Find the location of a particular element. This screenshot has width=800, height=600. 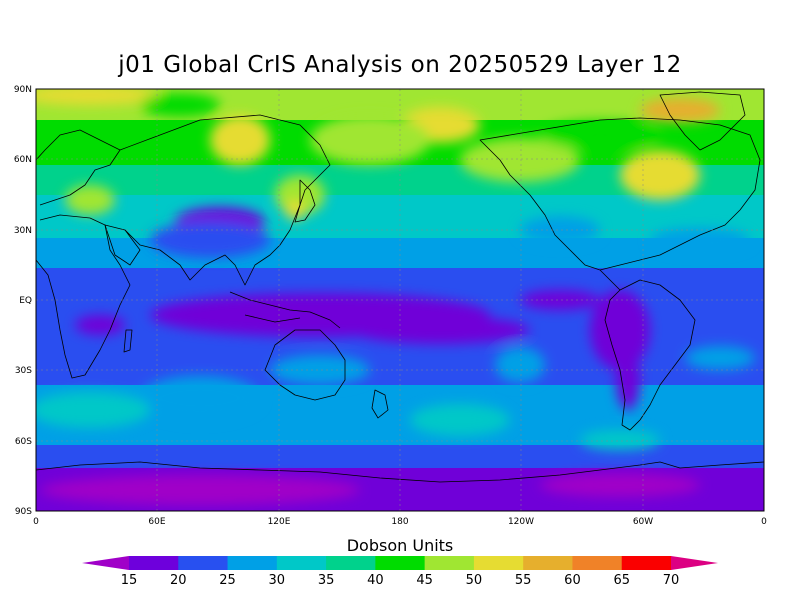

lon-tick-label: 180 is located at coordinates (399, 522).